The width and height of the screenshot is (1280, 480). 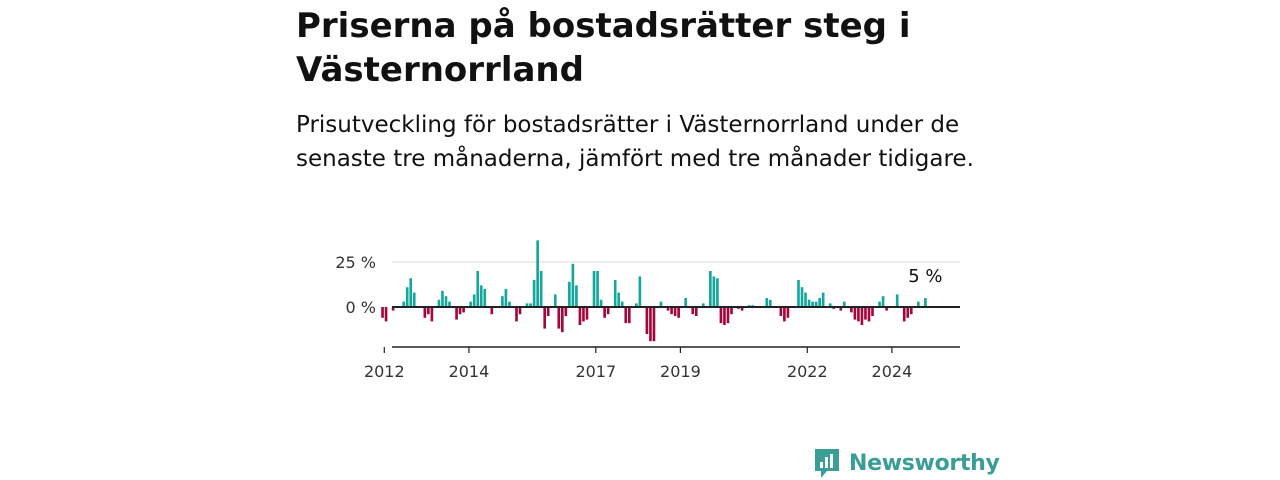 I want to click on y-tick-label: 0 %, so click(x=361, y=307).